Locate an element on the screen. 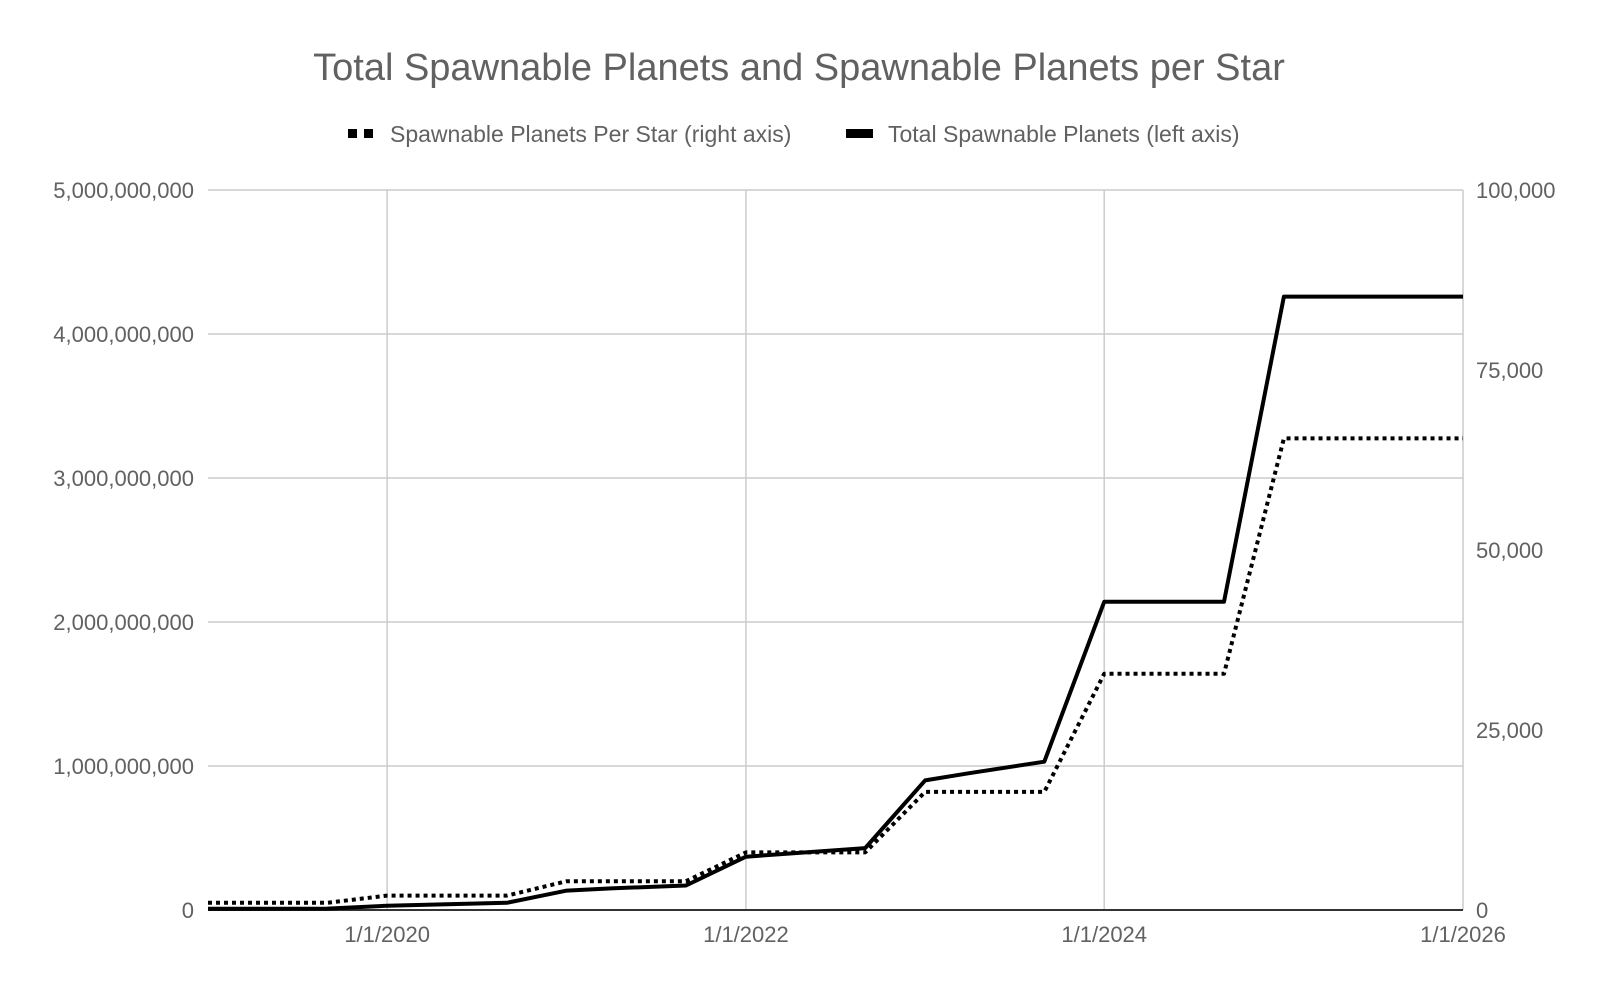 The height and width of the screenshot is (984, 1598). y-right-tick-label: 0 is located at coordinates (1482, 910).